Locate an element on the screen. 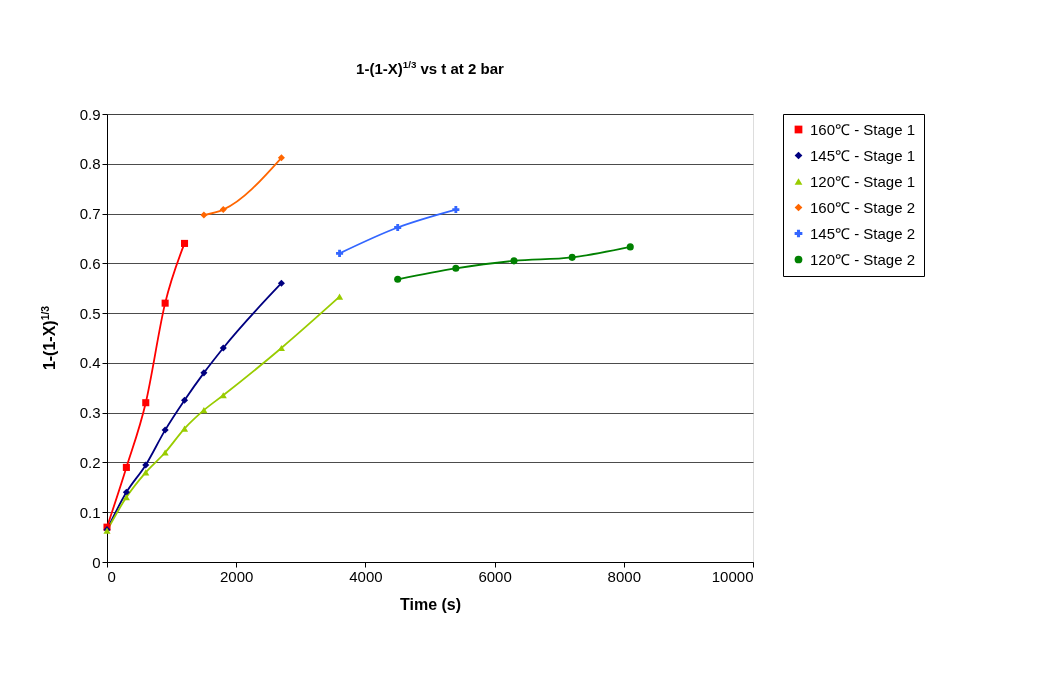 This screenshot has width=1044, height=682. x-tick-label: 0 is located at coordinates (111, 576).